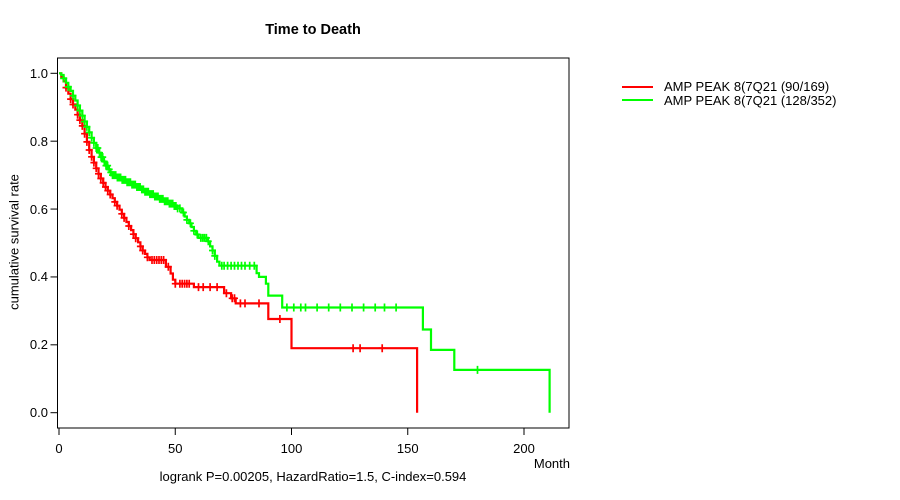 The width and height of the screenshot is (900, 500). I want to click on y-tick-label: 0.6, so click(38, 209).